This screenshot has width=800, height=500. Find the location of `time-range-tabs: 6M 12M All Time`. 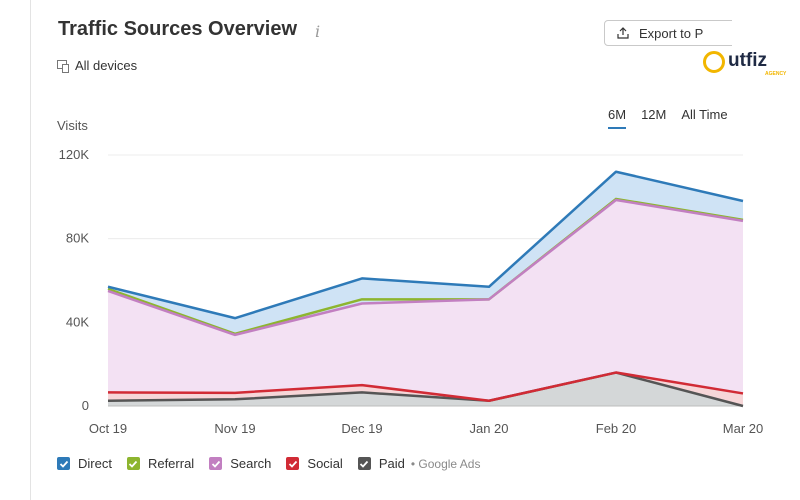

time-range-tabs: 6M 12M All Time is located at coordinates (668, 118).